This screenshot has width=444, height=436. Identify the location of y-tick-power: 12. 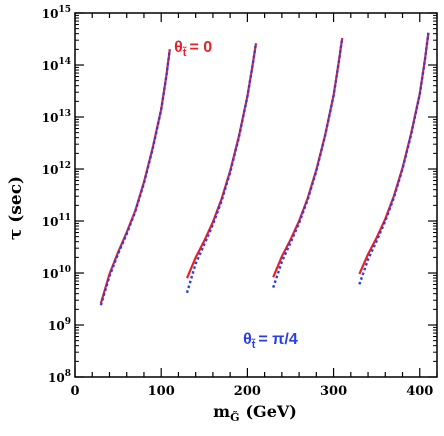
(64, 166).